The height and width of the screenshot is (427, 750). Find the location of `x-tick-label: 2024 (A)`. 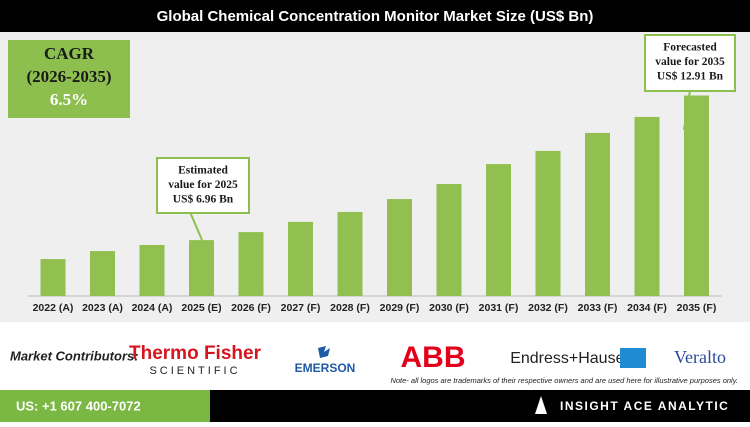

x-tick-label: 2024 (A) is located at coordinates (152, 308).